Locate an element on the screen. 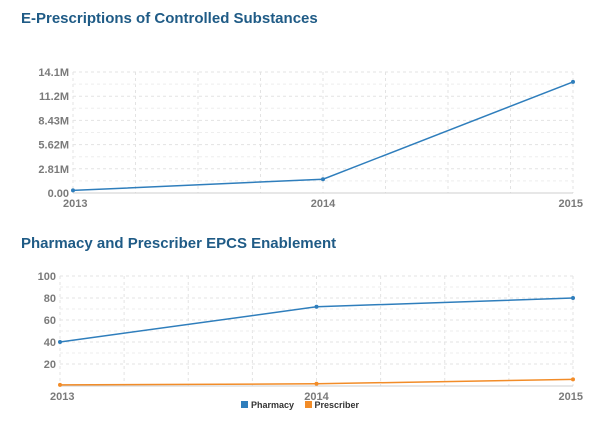 The width and height of the screenshot is (600, 425). legend-item-prescriber: Prescriber is located at coordinates (332, 405).